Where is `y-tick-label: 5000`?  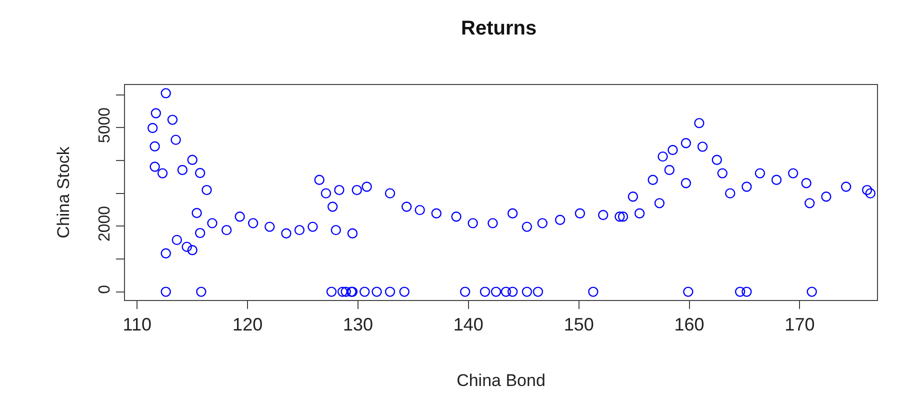 y-tick-label: 5000 is located at coordinates (105, 125).